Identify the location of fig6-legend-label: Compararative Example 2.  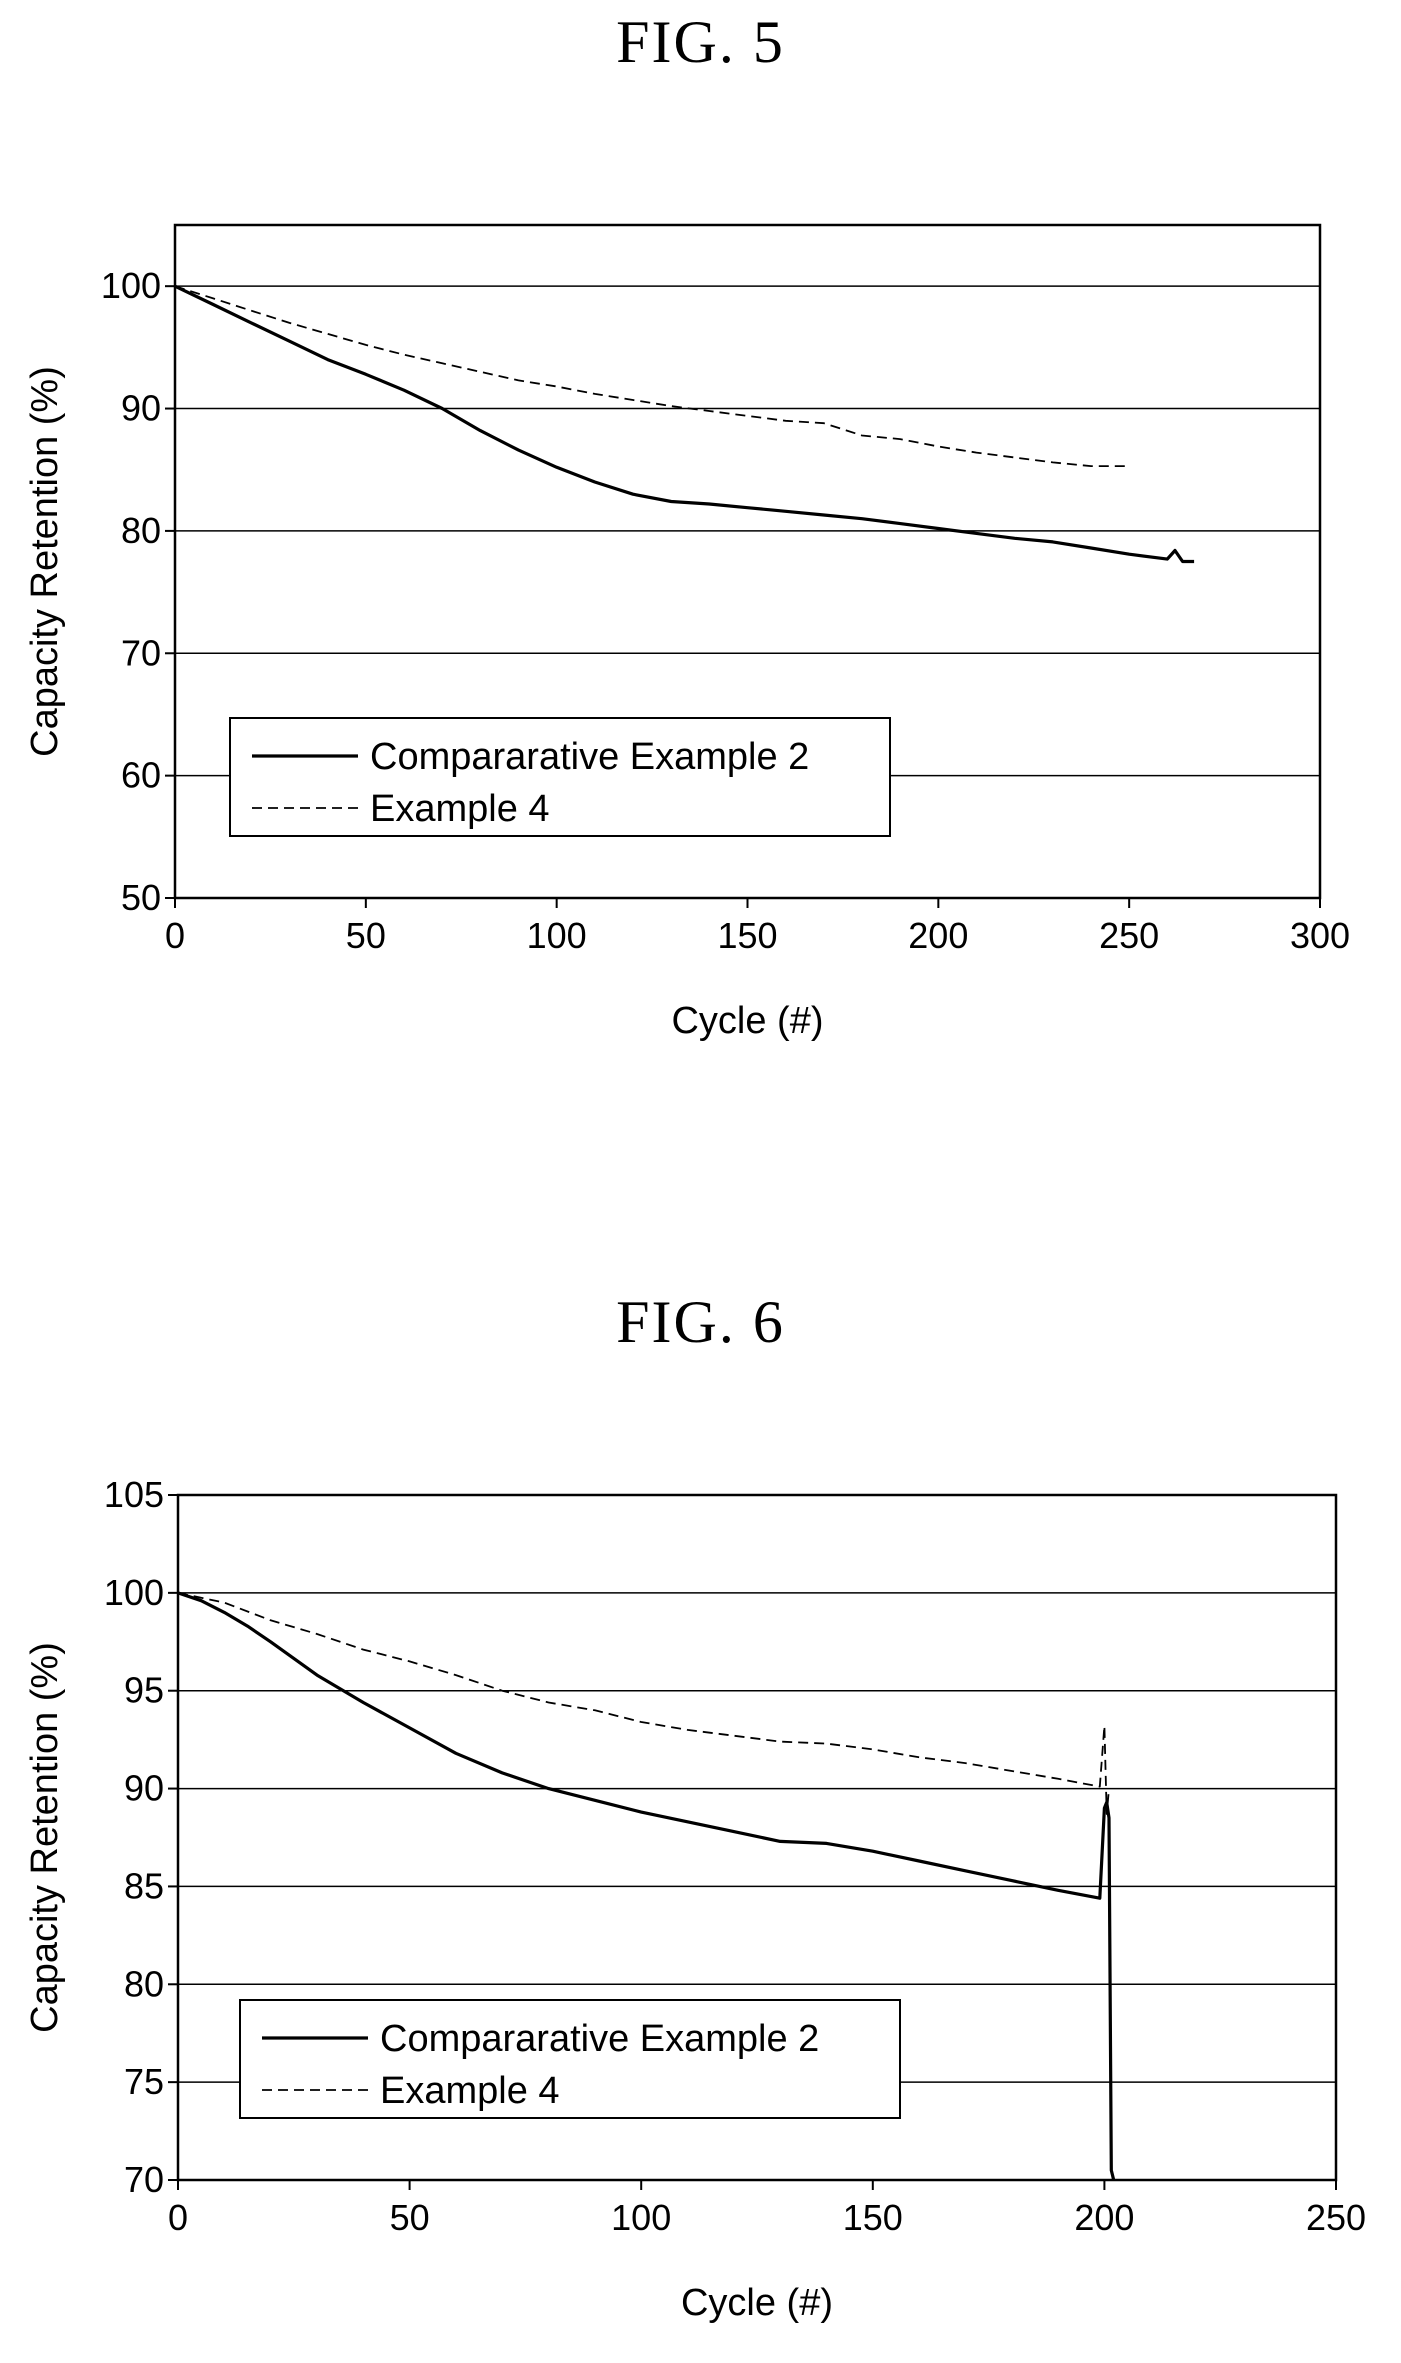
(599, 2039).